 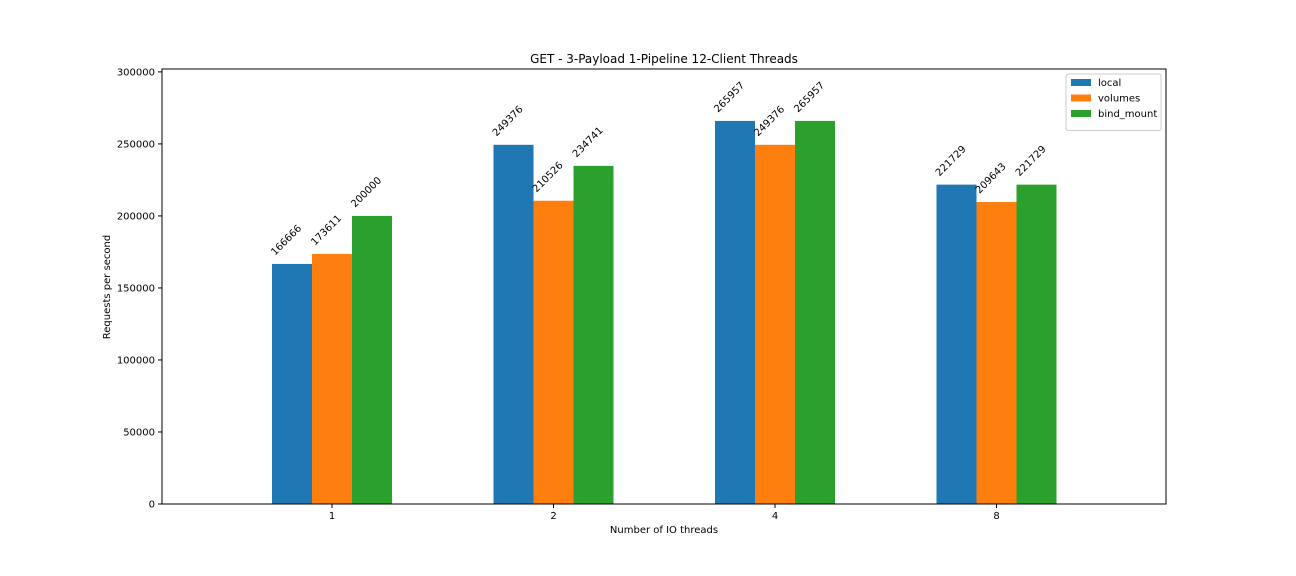 I want to click on x-axis-title: Number of IO threads, so click(x=664, y=530).